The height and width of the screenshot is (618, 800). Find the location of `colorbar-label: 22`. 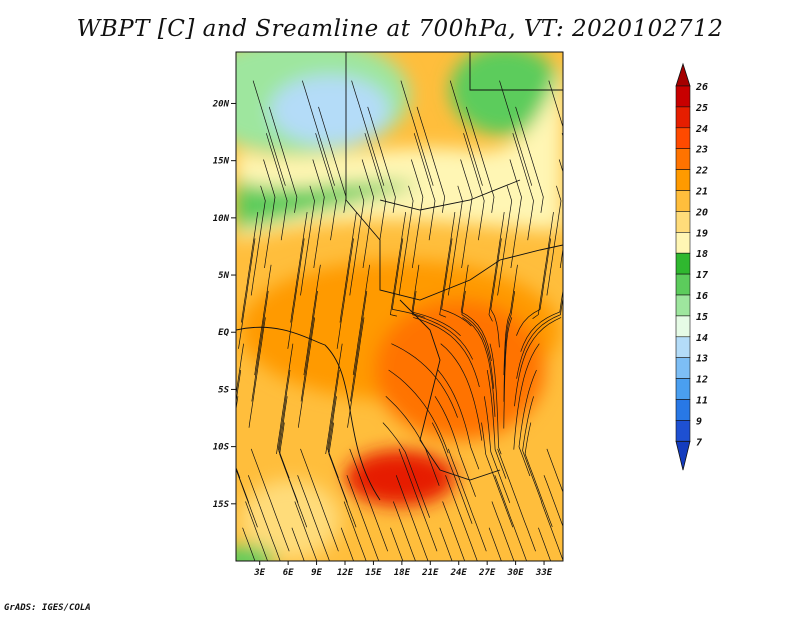

colorbar-label: 22 is located at coordinates (701, 171).